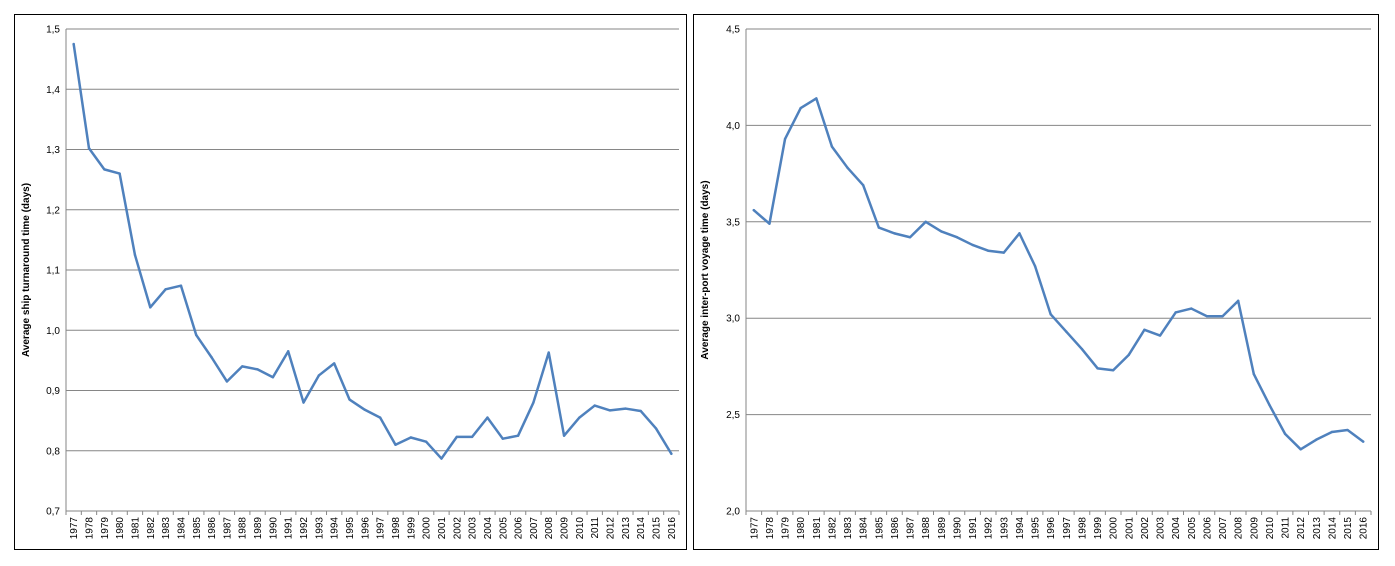 Image resolution: width=1395 pixels, height=566 pixels. What do you see at coordinates (197, 528) in the screenshot?
I see `x-tick-label: 1985` at bounding box center [197, 528].